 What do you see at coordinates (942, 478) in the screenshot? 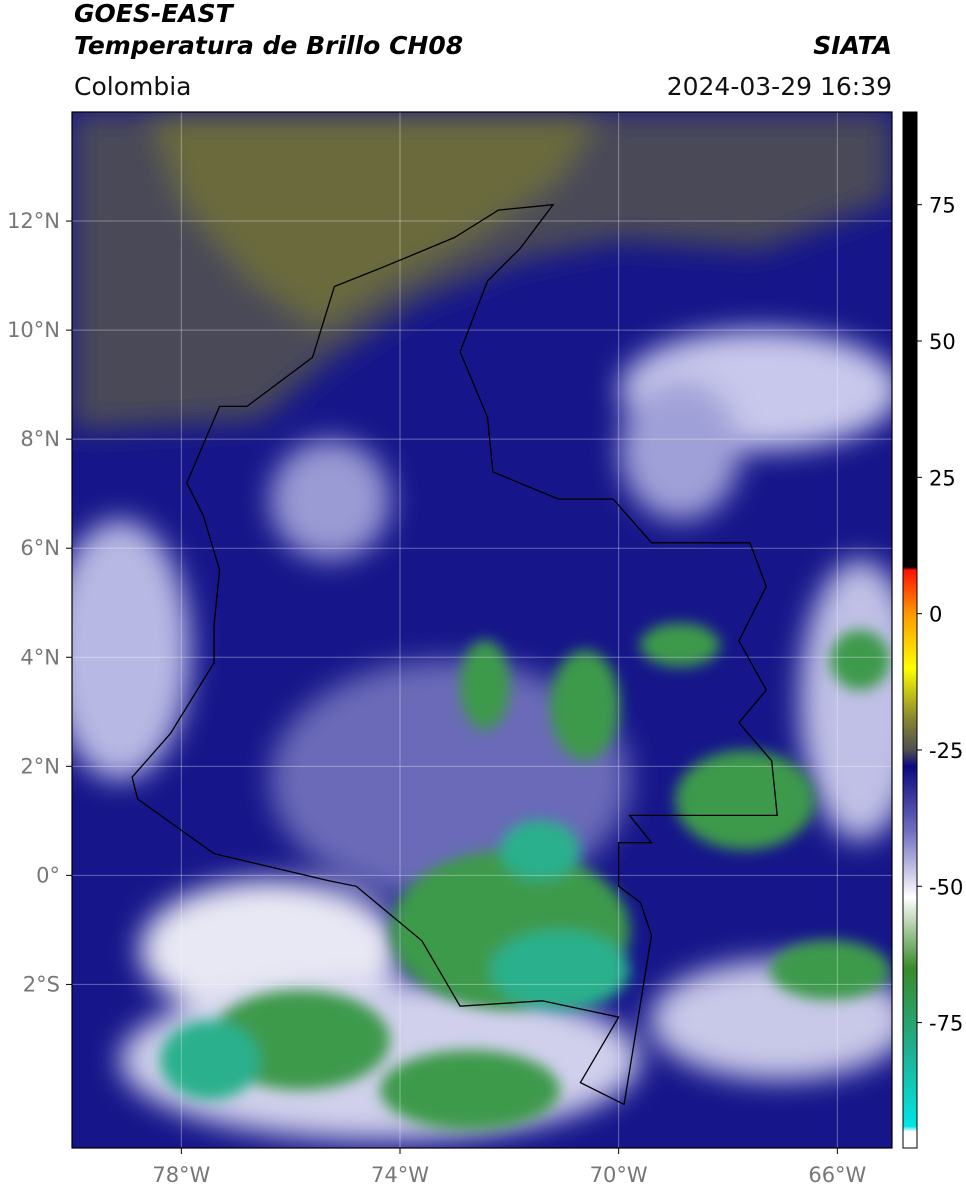
I see `colorbar-tick-label: 25` at bounding box center [942, 478].